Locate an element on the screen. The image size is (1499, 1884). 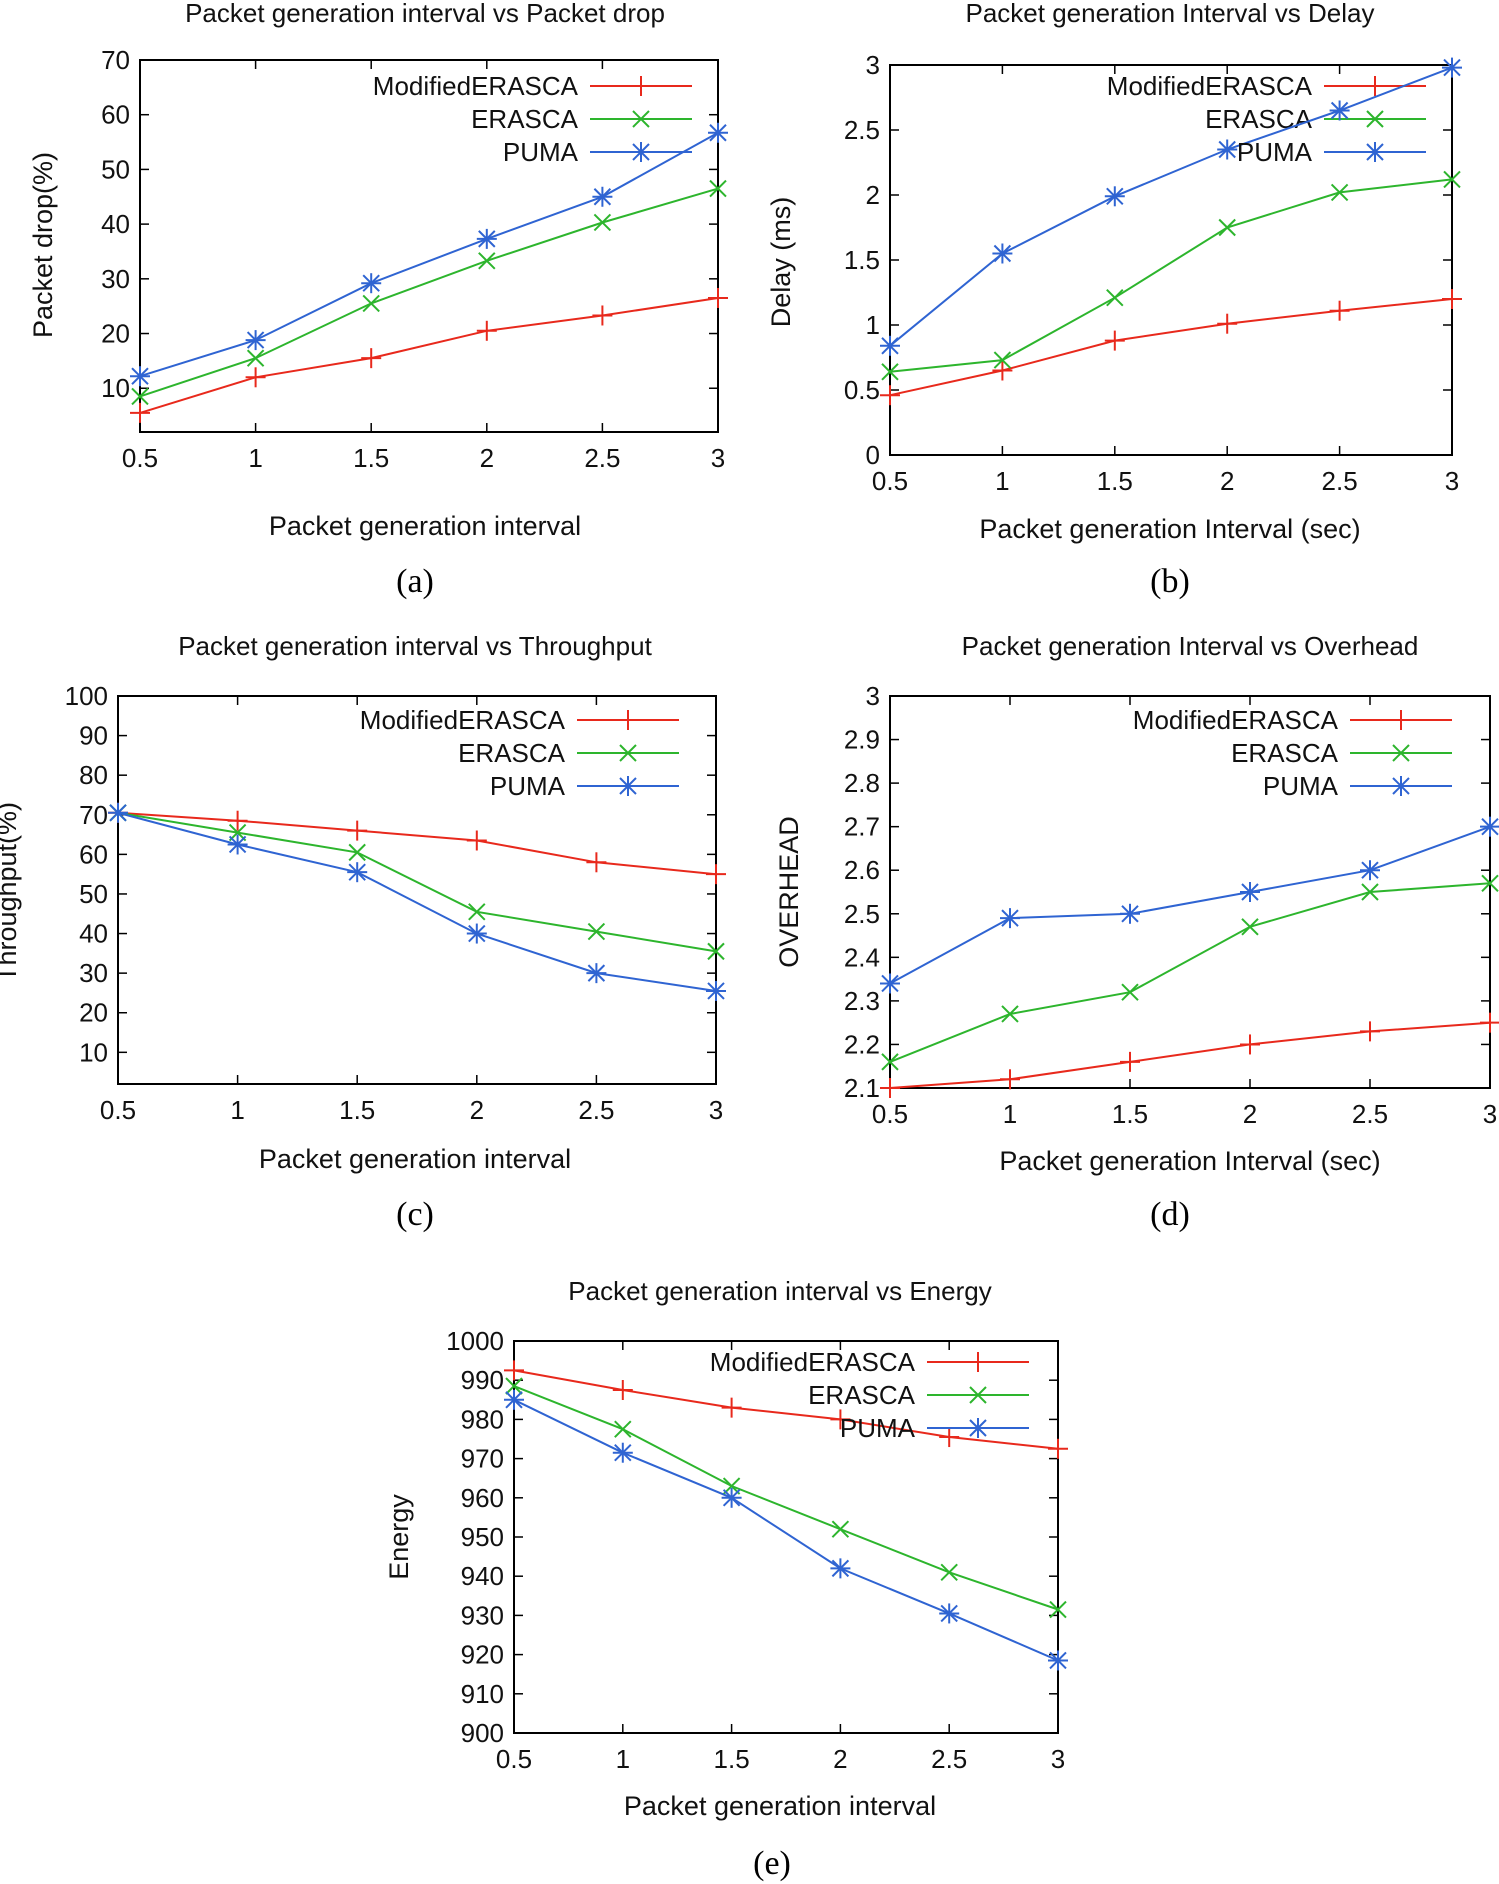
x-tick-label: 0.5 is located at coordinates (140, 458).